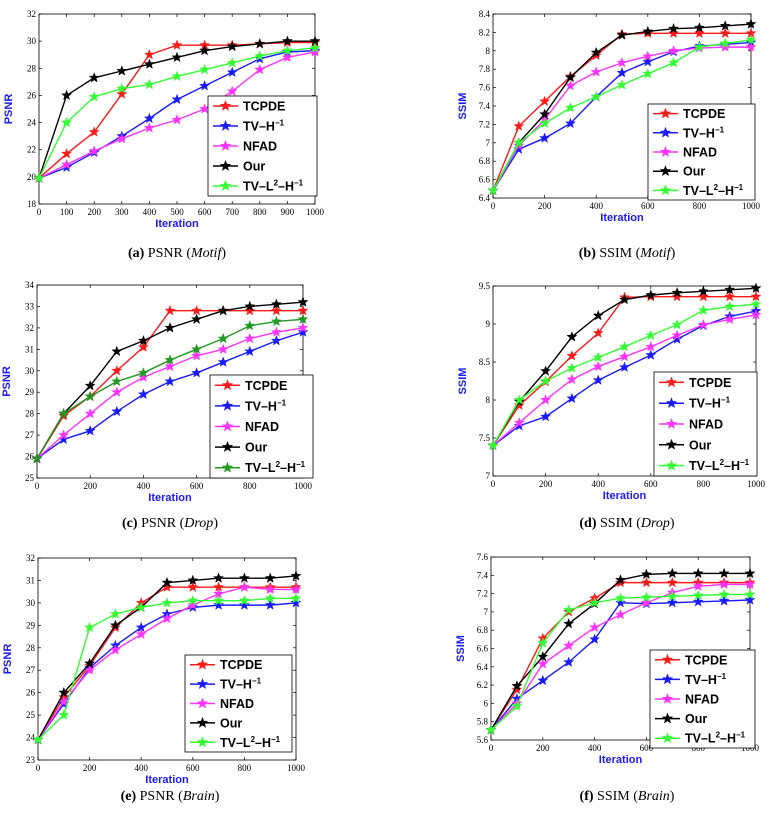 This screenshot has height=813, width=772. What do you see at coordinates (710, 383) in the screenshot?
I see `legend-label: TCPDE` at bounding box center [710, 383].